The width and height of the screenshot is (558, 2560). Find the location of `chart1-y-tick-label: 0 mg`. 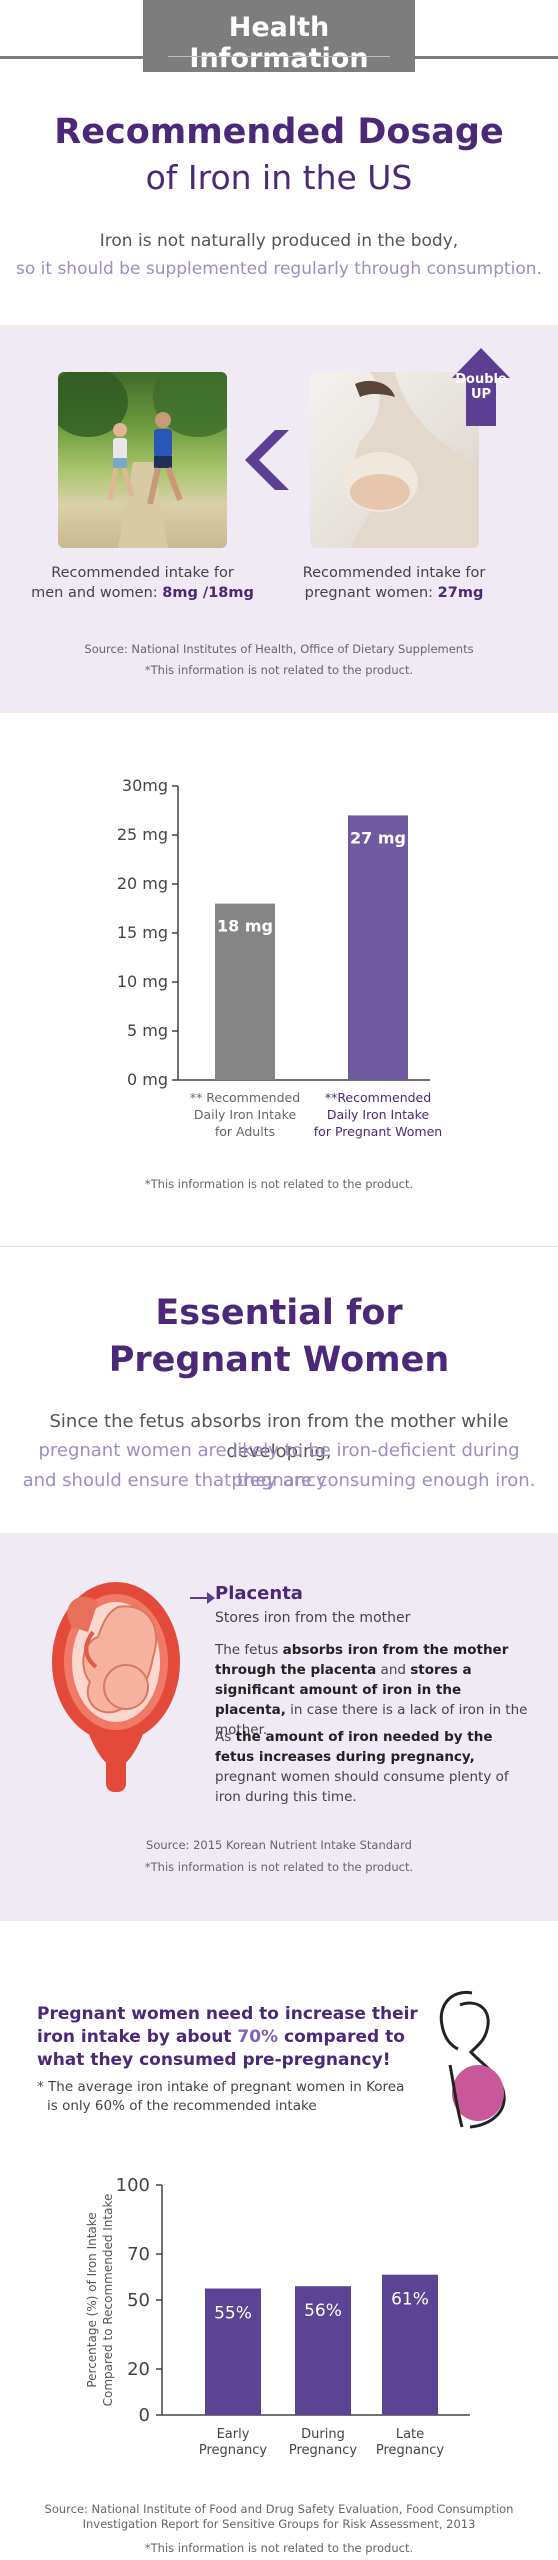

chart1-y-tick-label: 0 mg is located at coordinates (147, 1079).